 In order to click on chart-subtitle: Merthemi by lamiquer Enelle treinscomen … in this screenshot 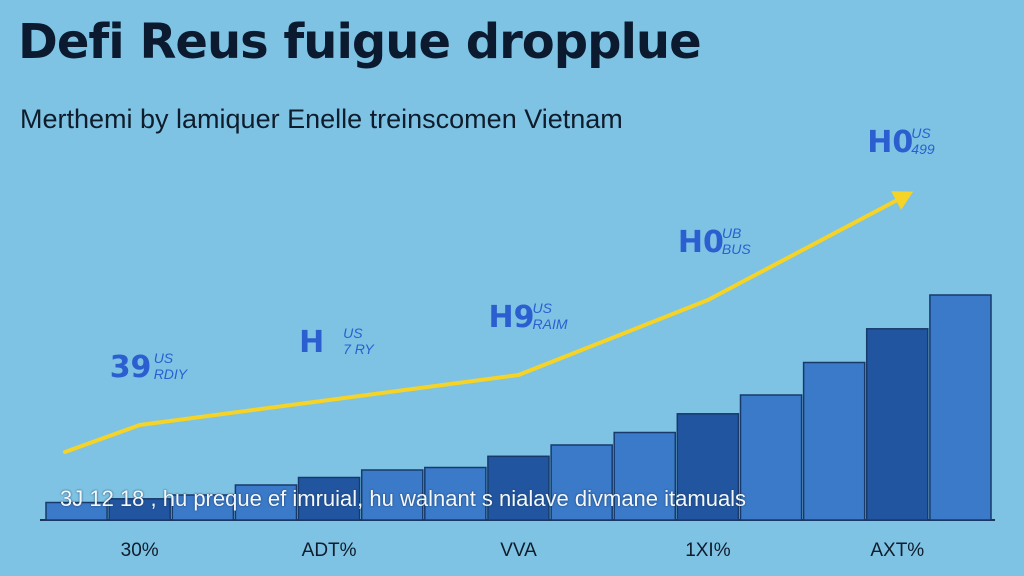, I will do `click(321, 119)`.